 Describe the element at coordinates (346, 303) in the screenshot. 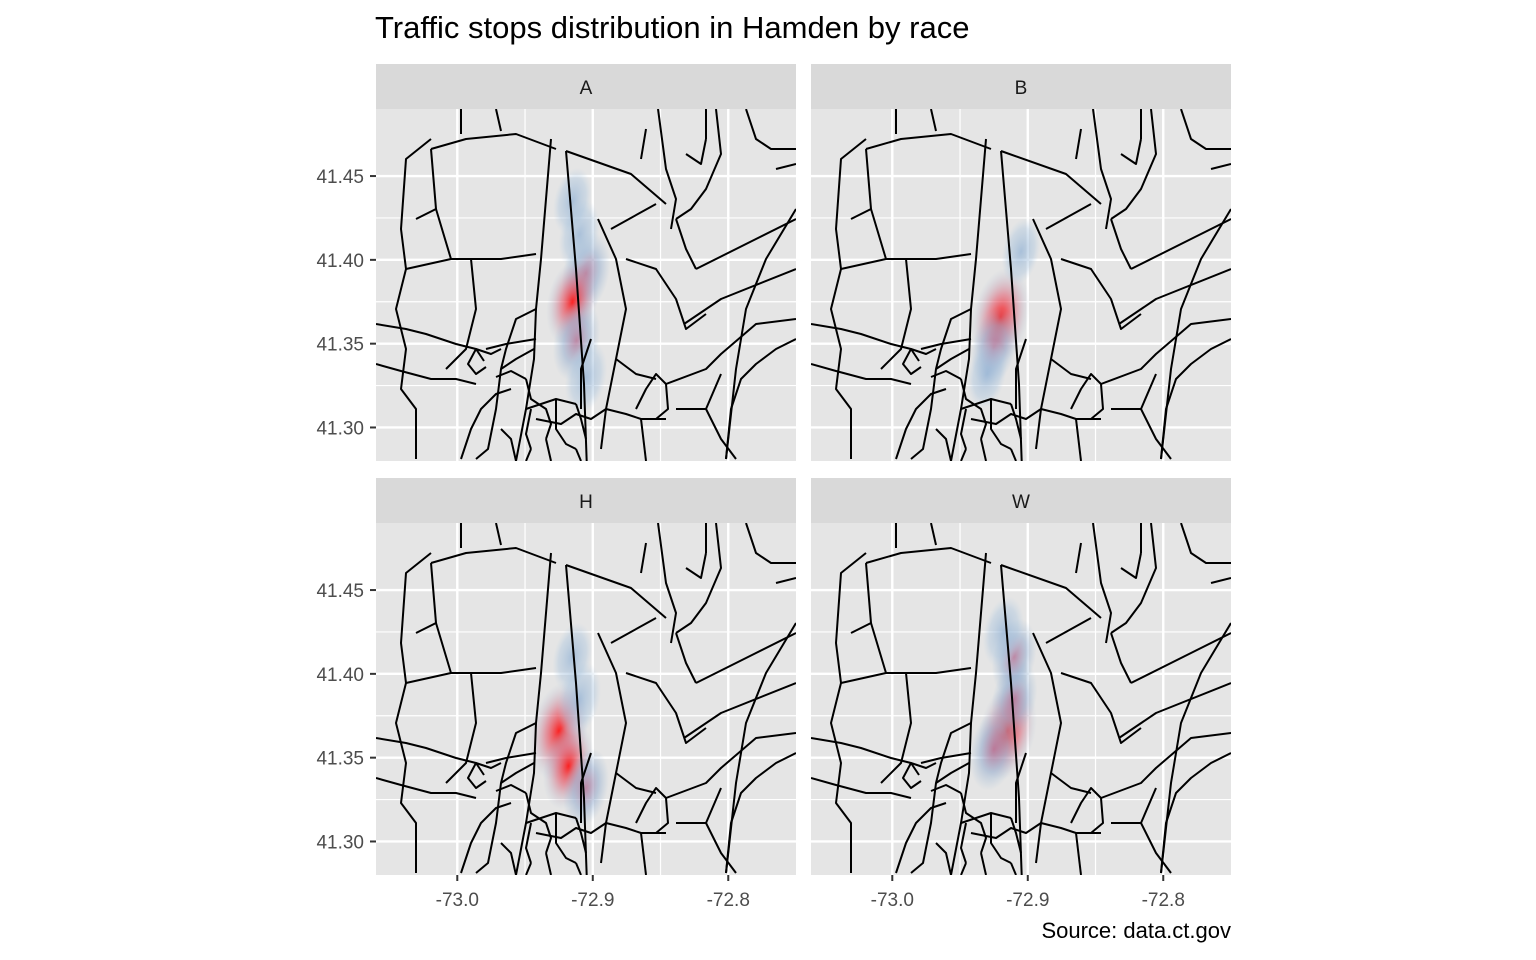

I see `y-axis-top-row: 41.30 41.35 41.40 41.45` at that location.